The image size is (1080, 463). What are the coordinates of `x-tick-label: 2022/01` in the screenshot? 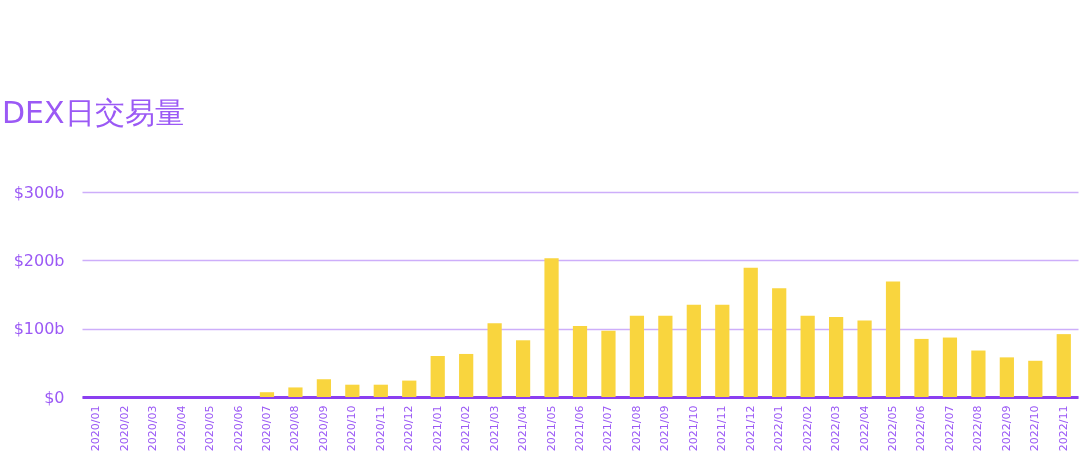 It's located at (779, 428).